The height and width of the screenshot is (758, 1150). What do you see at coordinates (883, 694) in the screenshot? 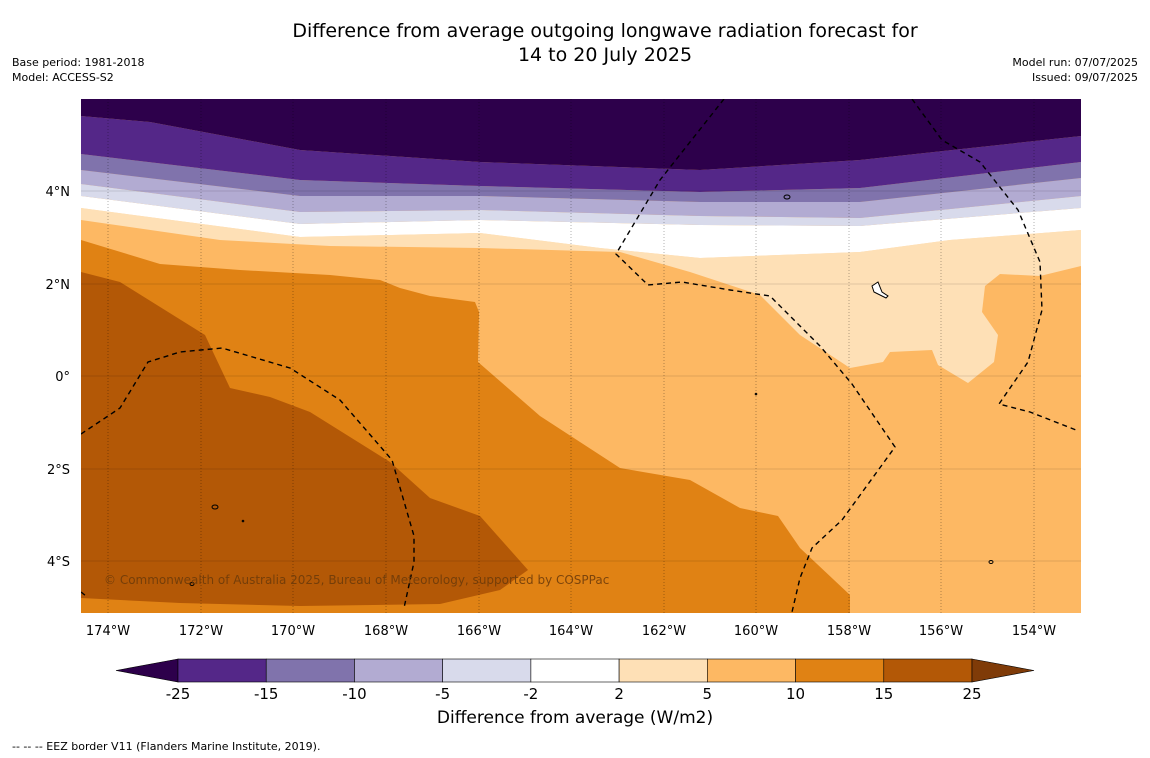
I see `colorbar-tick-label: 15` at bounding box center [883, 694].